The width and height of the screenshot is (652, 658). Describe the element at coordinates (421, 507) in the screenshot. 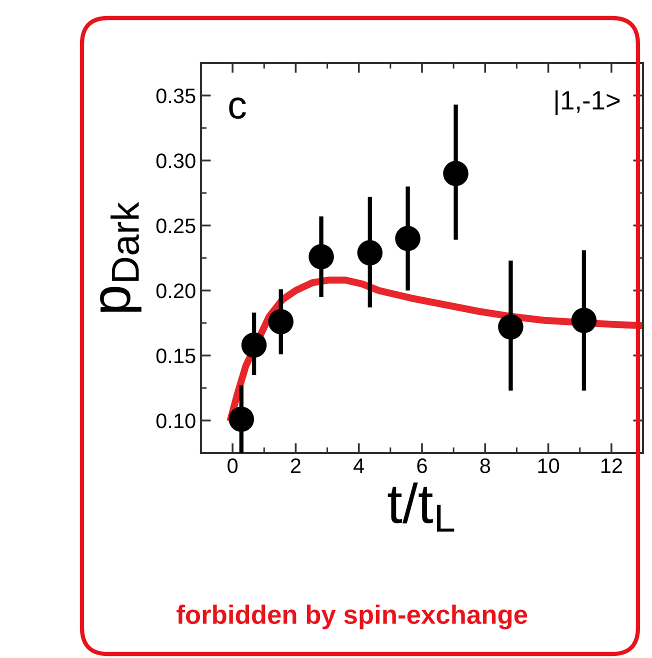

I see `x-axis-title: t/t$_{L}$` at that location.